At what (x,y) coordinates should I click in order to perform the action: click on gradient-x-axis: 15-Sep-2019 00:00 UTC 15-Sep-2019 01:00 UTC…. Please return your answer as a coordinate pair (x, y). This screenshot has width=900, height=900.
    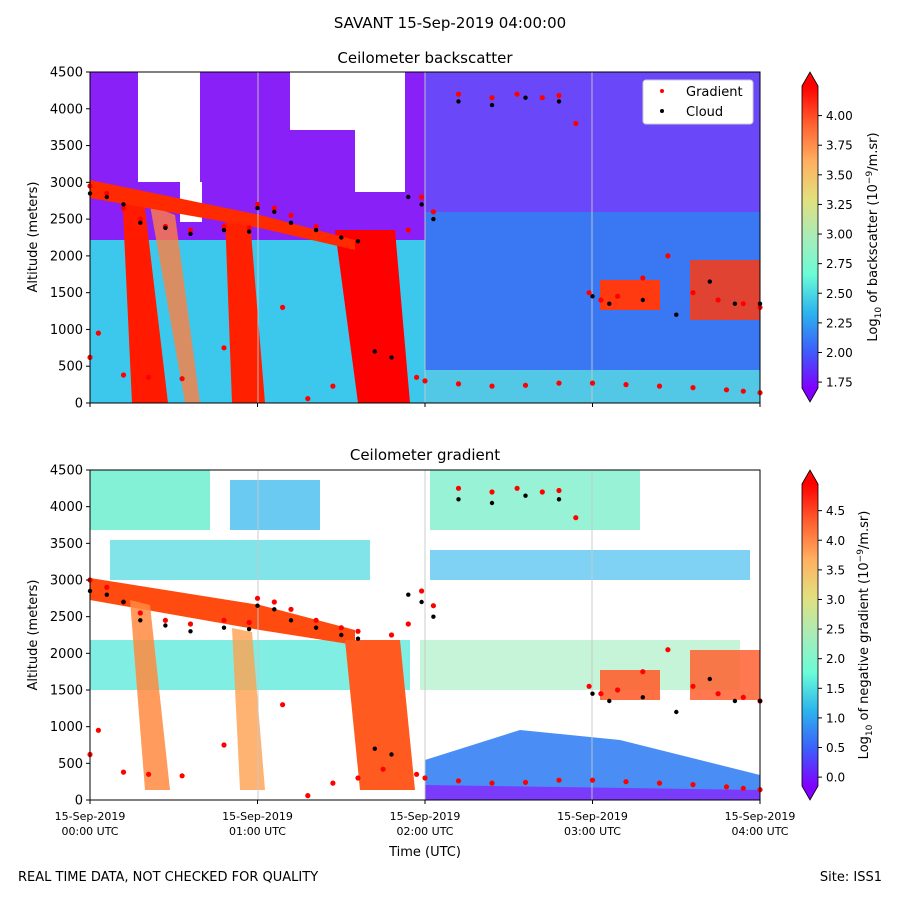
    Looking at the image, I should click on (425, 819).